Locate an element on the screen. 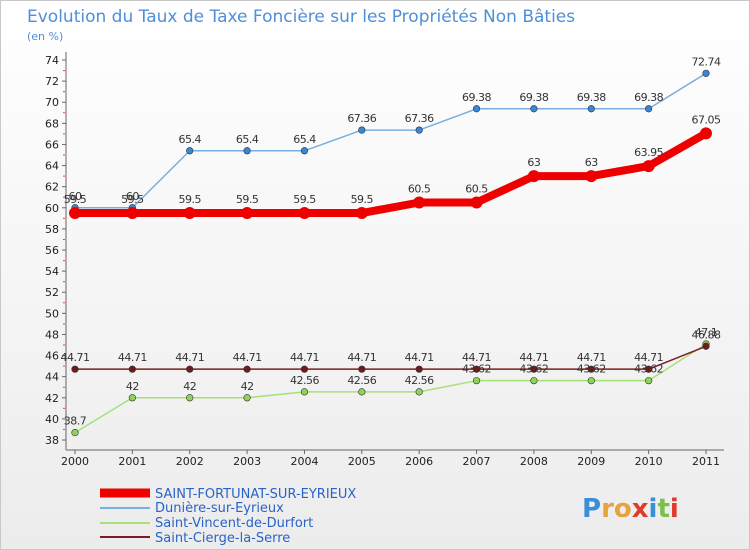 This screenshot has height=550, width=750. data-label-saint-cierge-la-serre: 46.88 is located at coordinates (706, 334).